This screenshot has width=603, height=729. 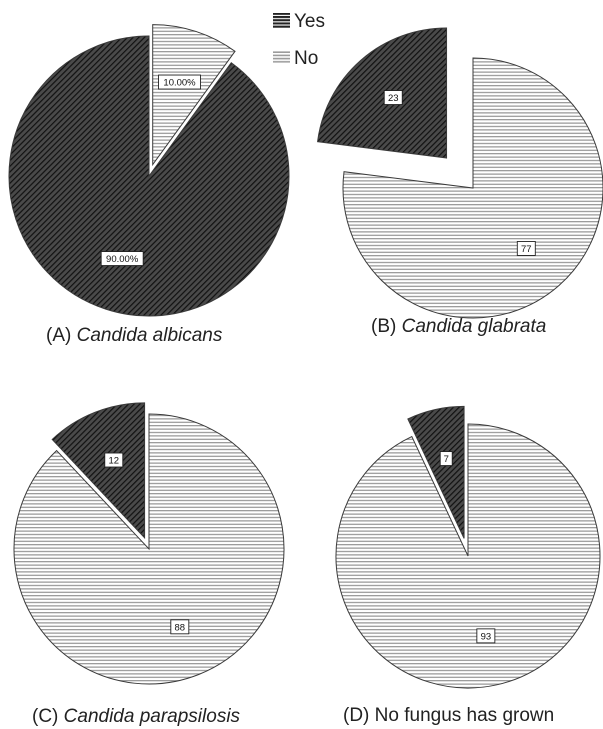 I want to click on pie-b-slice-yes, so click(x=382, y=93).